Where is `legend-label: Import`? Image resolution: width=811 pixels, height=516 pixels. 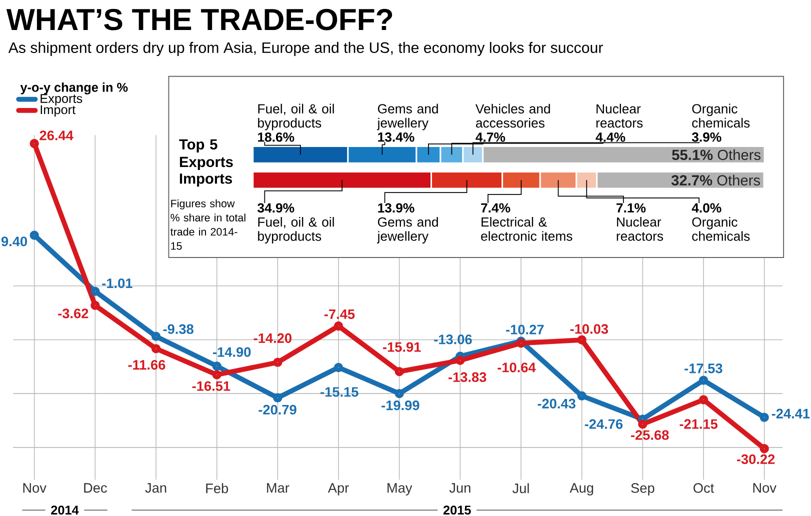 legend-label: Import is located at coordinates (58, 111).